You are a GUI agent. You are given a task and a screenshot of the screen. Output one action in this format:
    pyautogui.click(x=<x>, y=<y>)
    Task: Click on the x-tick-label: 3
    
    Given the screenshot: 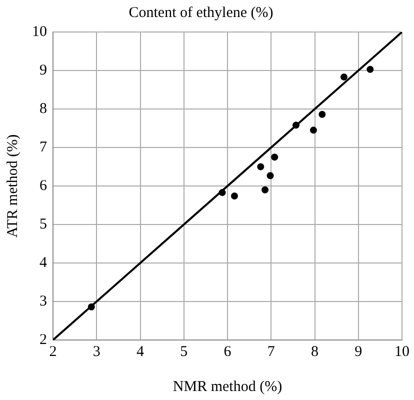 What is the action you would take?
    pyautogui.click(x=96, y=352)
    